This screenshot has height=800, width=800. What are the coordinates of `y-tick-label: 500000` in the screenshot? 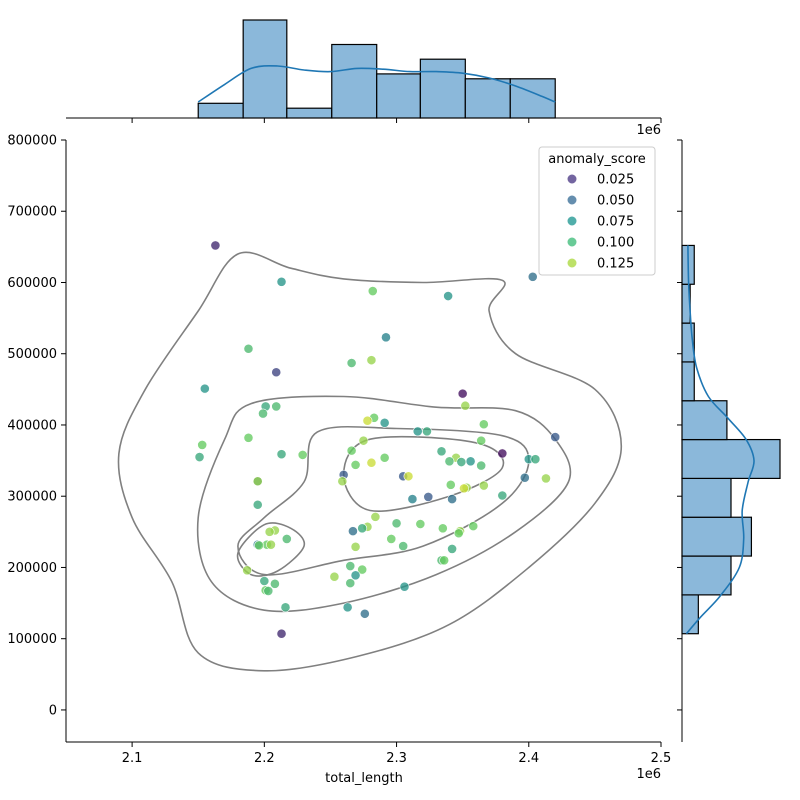 It's located at (32, 354).